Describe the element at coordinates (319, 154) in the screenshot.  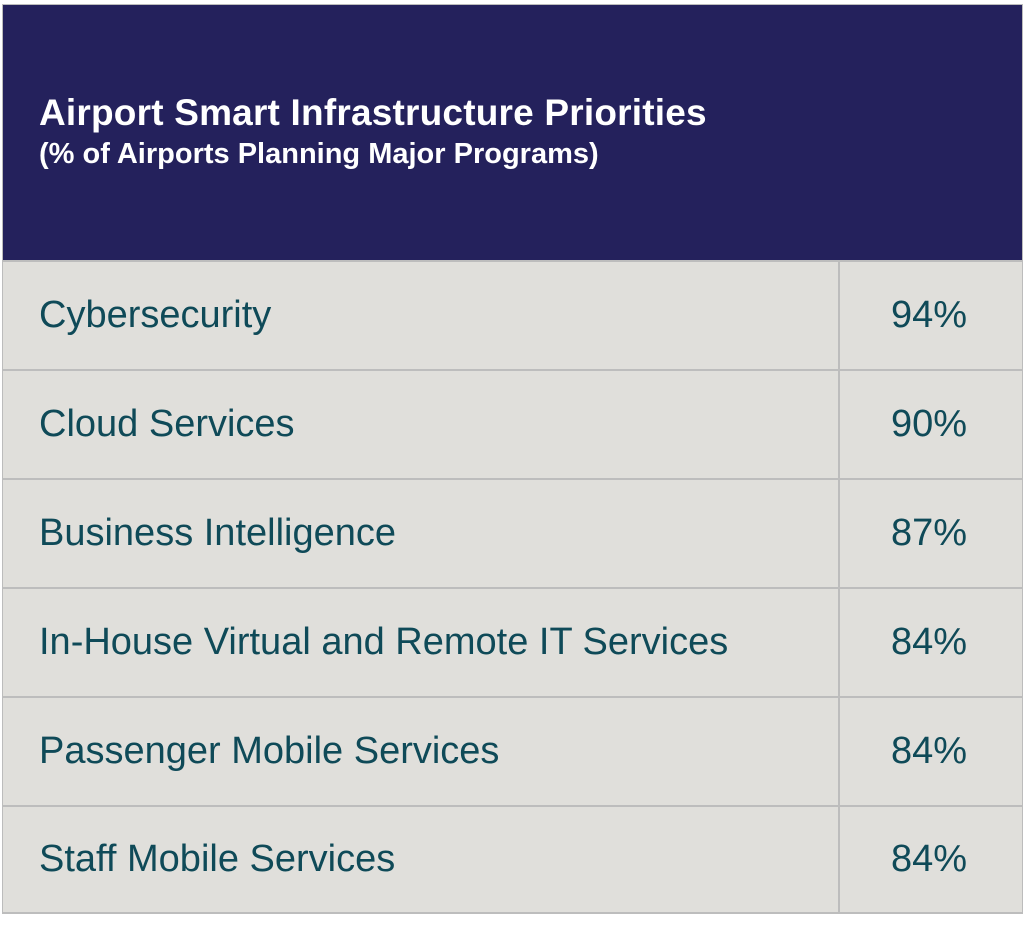
I see `table-subtitle: (% of Airports Planning Major Programs)` at that location.